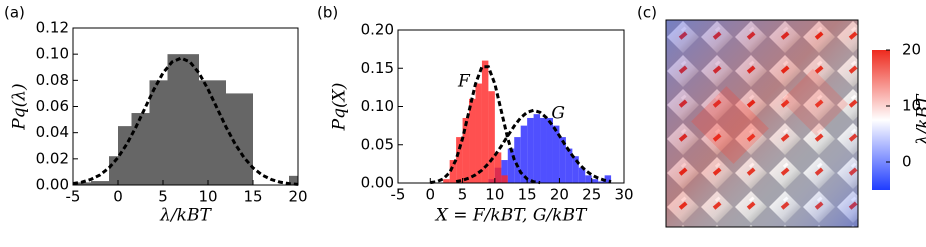 The width and height of the screenshot is (926, 247). What do you see at coordinates (591, 195) in the screenshot?
I see `x-tick-label: 25` at bounding box center [591, 195].